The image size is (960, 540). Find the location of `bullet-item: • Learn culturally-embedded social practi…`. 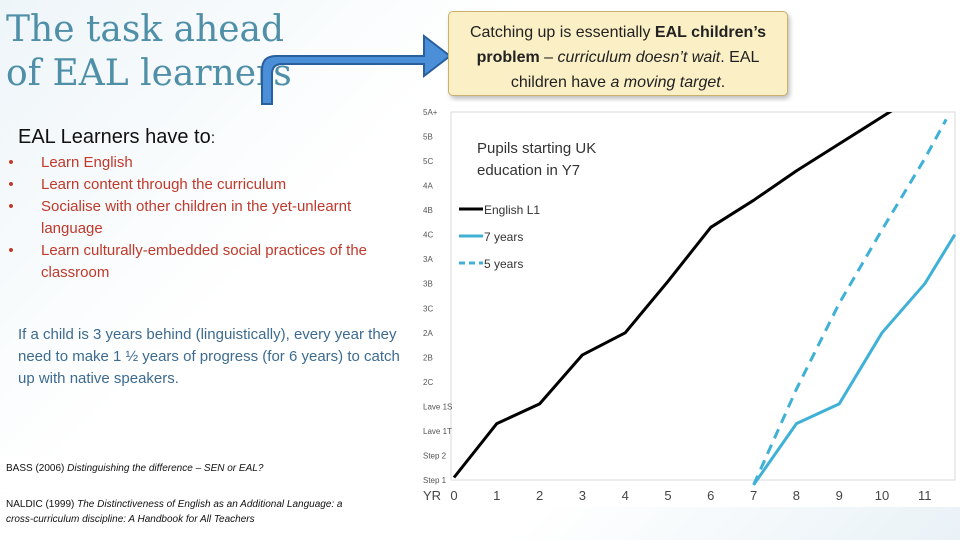

bullet-item: • Learn culturally-embedded social practi… is located at coordinates (199, 262).